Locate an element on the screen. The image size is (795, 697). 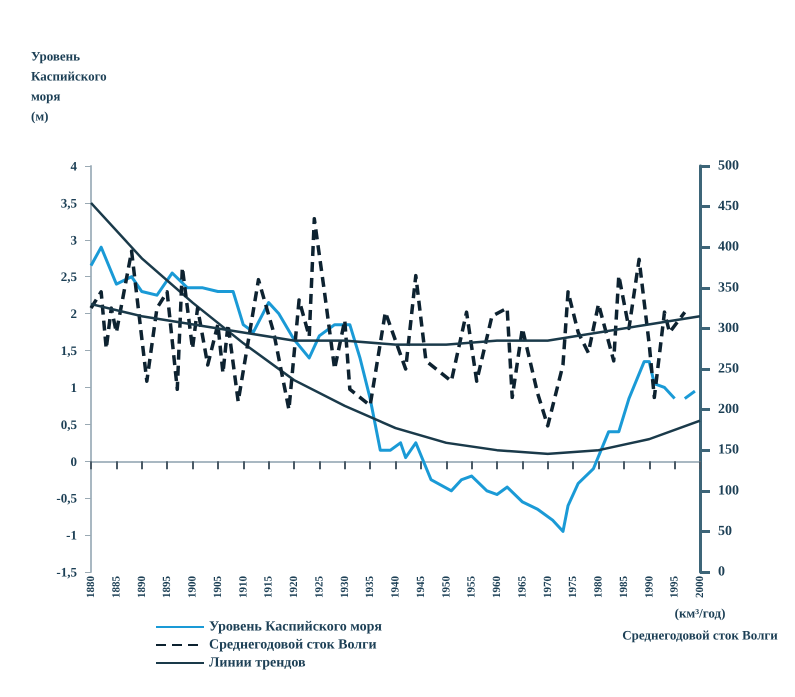
y-tick-label: 0,5 is located at coordinates (69, 424).